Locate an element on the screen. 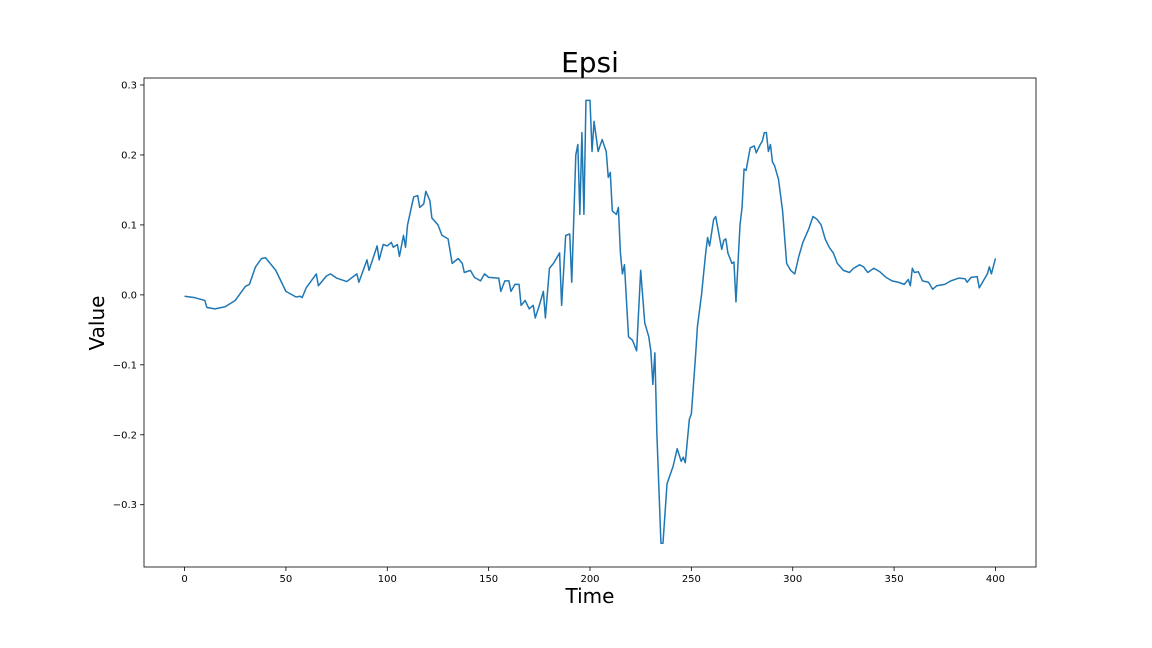 The width and height of the screenshot is (1152, 648). y-tick-label: 0.0 is located at coordinates (129, 295).